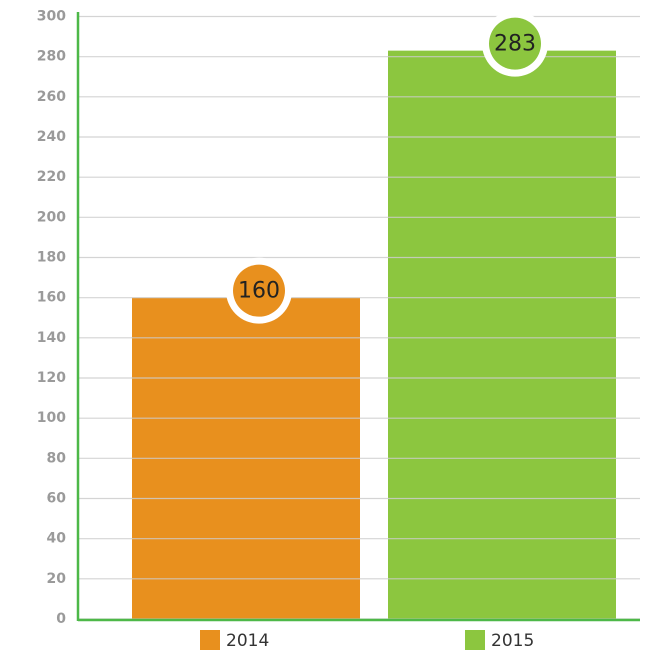 This screenshot has width=659, height=657. I want to click on y-tick-label: 200, so click(51, 217).